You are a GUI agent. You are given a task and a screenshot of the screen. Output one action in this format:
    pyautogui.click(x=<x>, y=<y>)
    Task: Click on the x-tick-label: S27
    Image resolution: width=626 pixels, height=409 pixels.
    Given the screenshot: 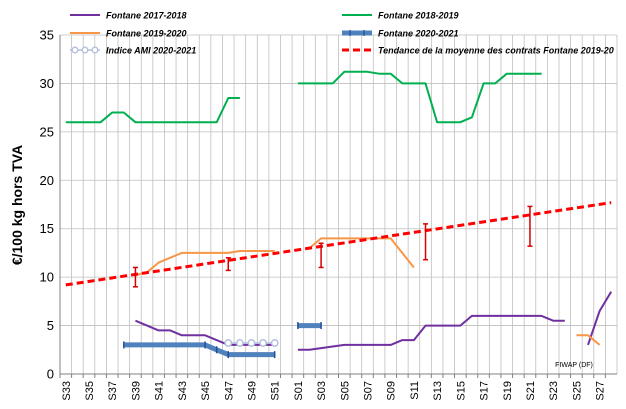 What is the action you would take?
    pyautogui.click(x=601, y=391)
    